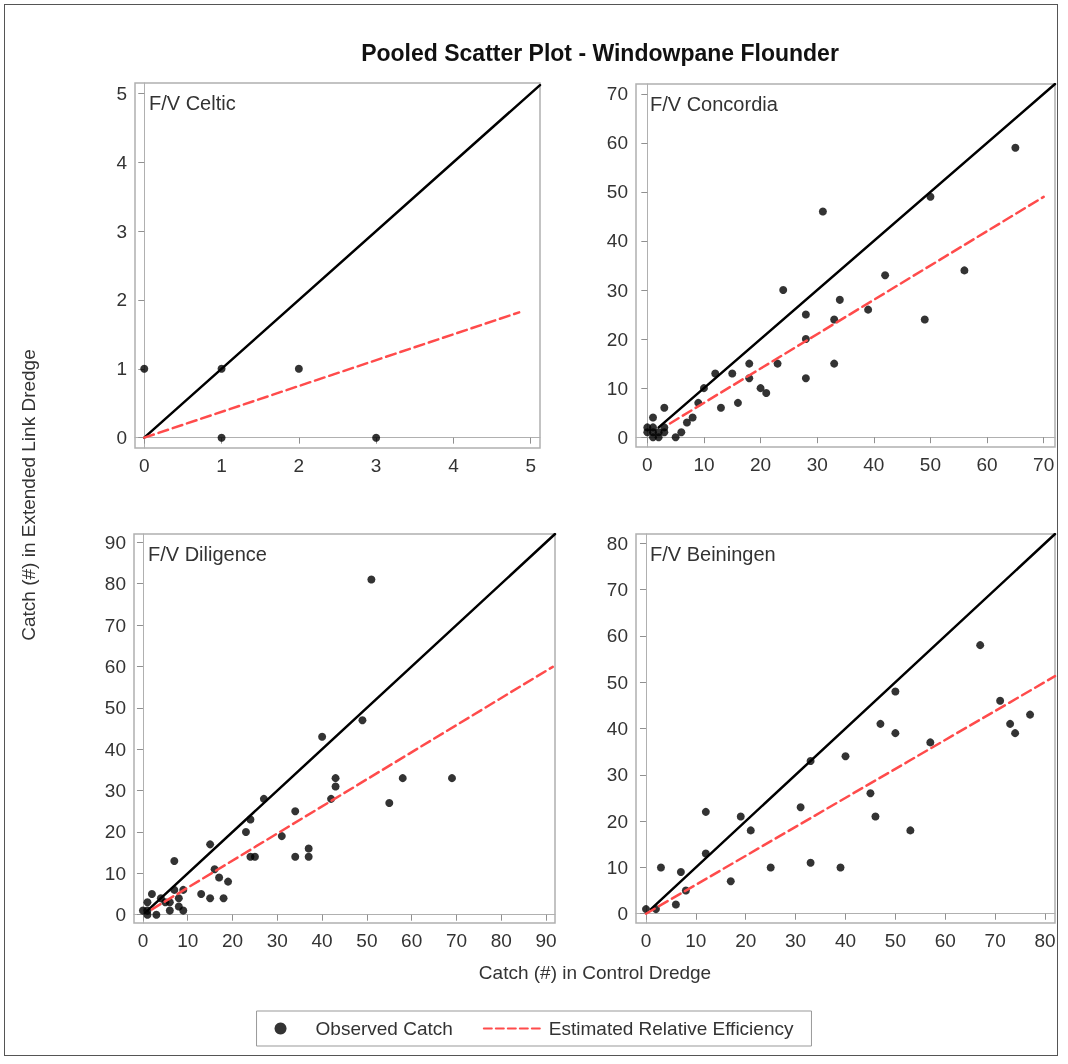  Describe the element at coordinates (454, 465) in the screenshot. I see `x-tick-label: 4` at that location.